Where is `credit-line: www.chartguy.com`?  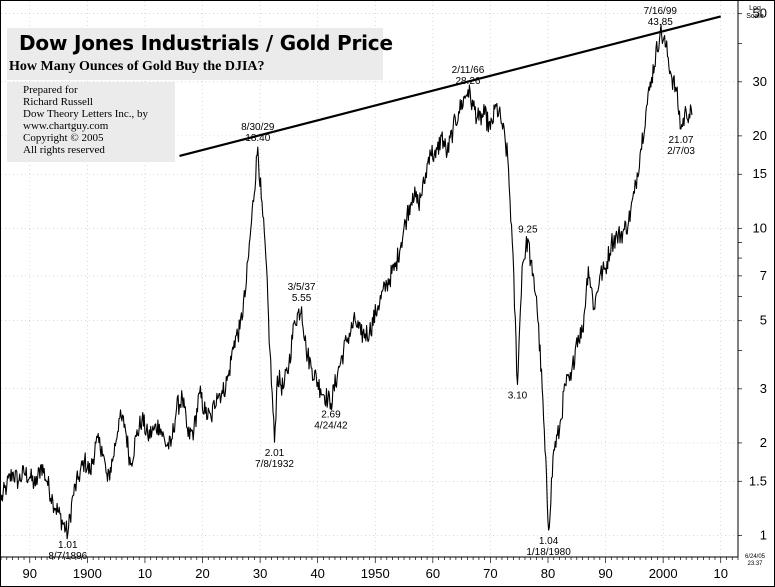
credit-line: www.chartguy.com is located at coordinates (66, 126).